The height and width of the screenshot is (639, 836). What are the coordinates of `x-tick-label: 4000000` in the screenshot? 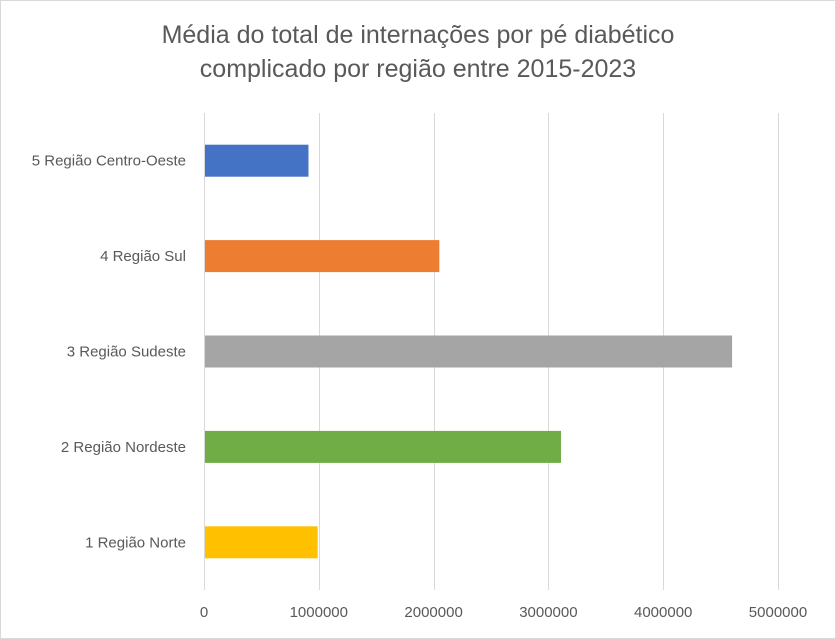 It's located at (663, 612).